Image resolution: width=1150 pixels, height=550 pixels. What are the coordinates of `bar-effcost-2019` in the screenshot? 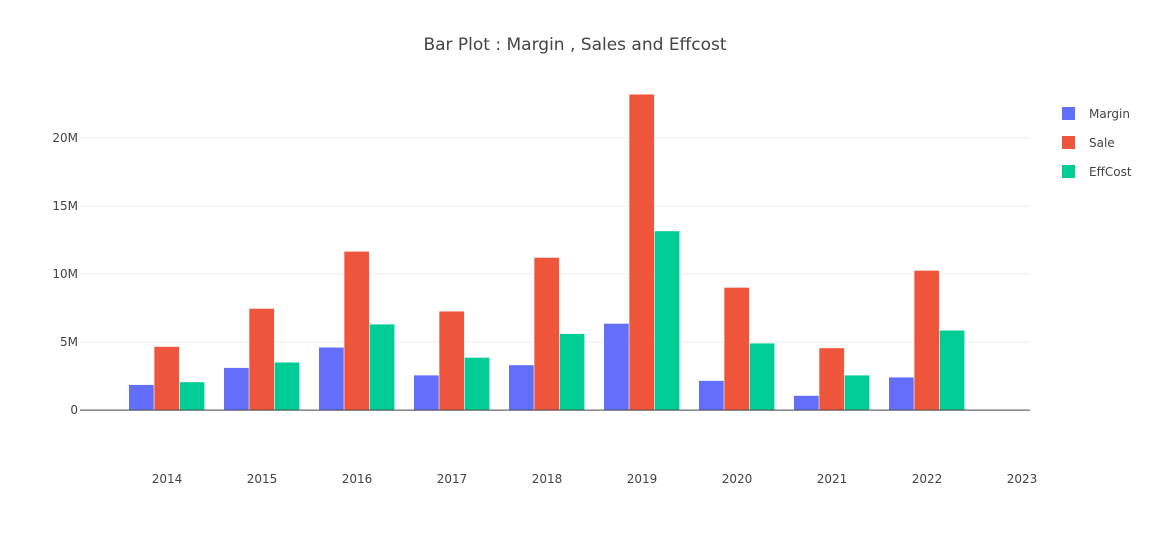 It's located at (667, 321).